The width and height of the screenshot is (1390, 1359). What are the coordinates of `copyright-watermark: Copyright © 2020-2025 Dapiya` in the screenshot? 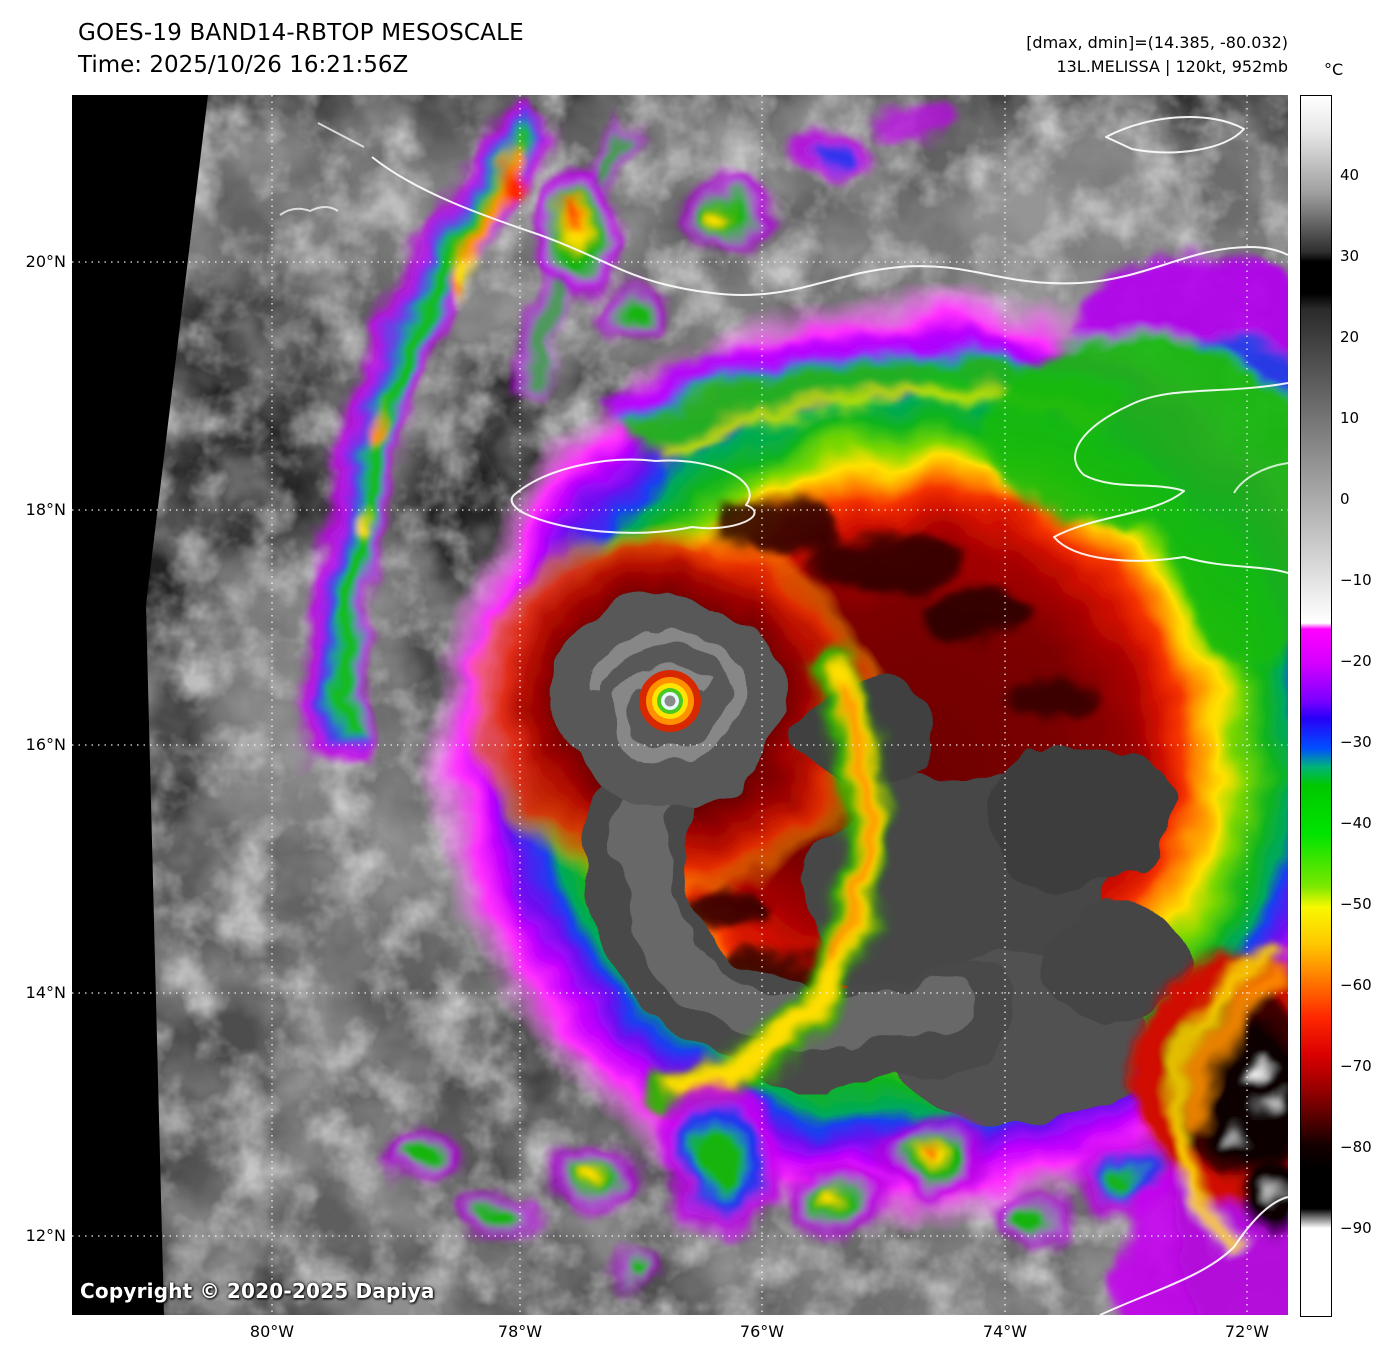 It's located at (257, 1291).